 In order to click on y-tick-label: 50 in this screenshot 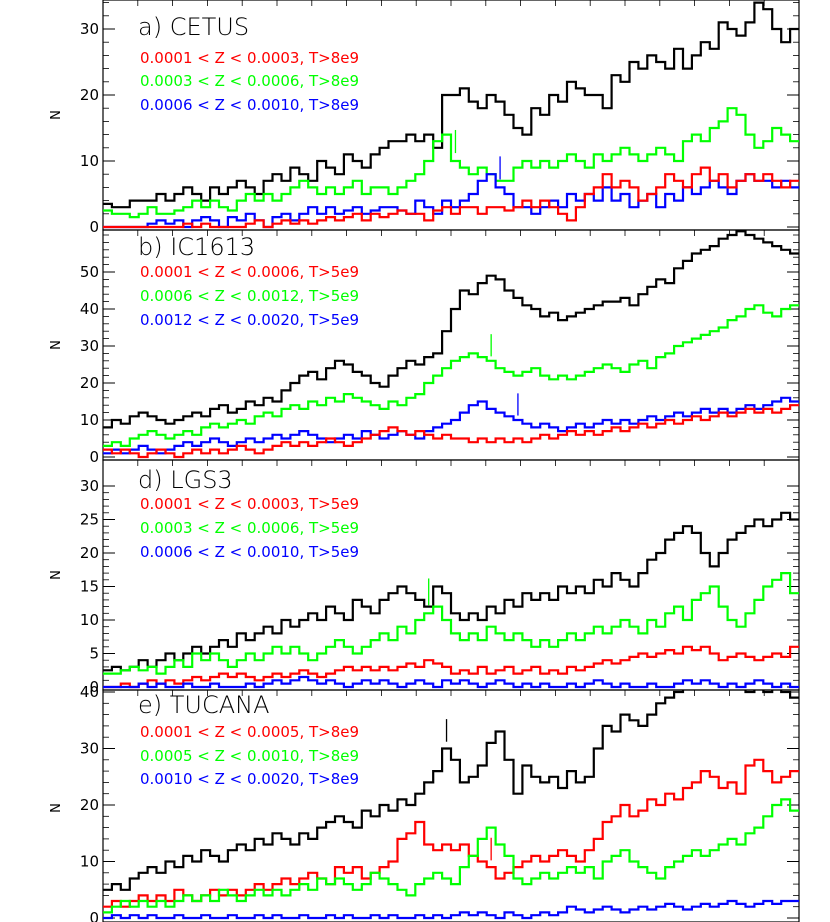, I will do `click(89, 272)`.